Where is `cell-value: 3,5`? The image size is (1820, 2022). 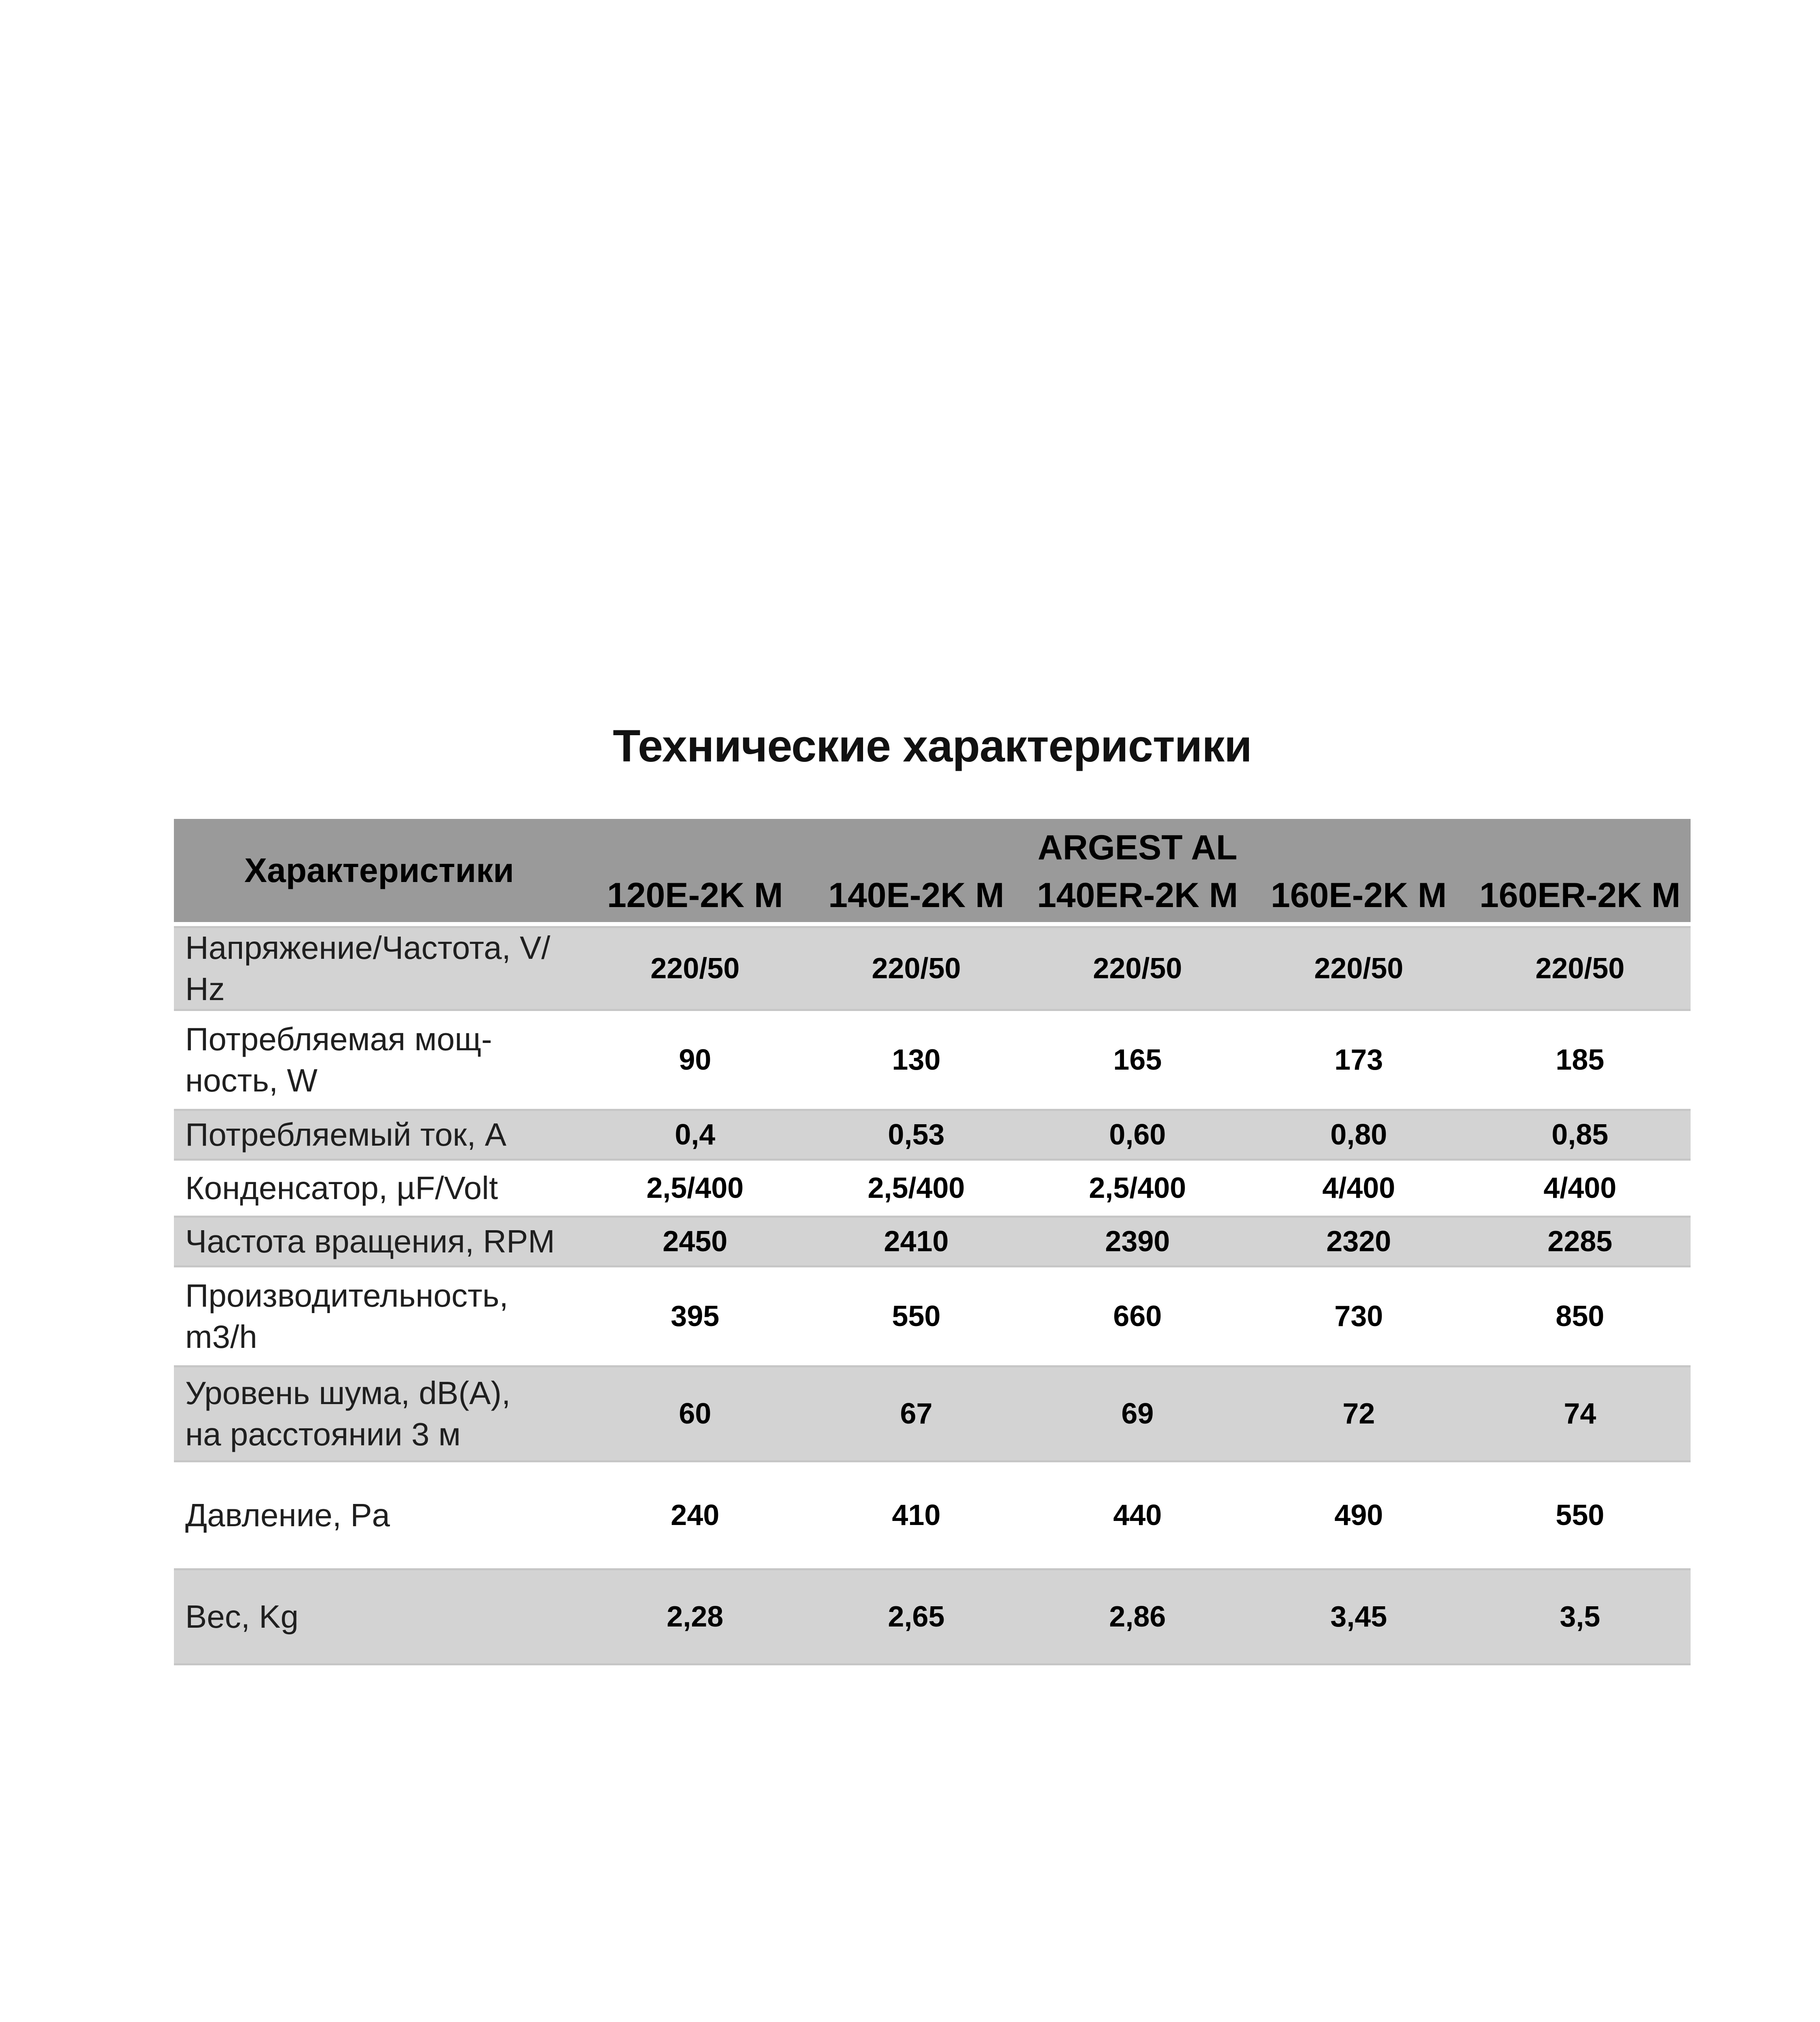
cell-value: 3,5 is located at coordinates (1580, 1617).